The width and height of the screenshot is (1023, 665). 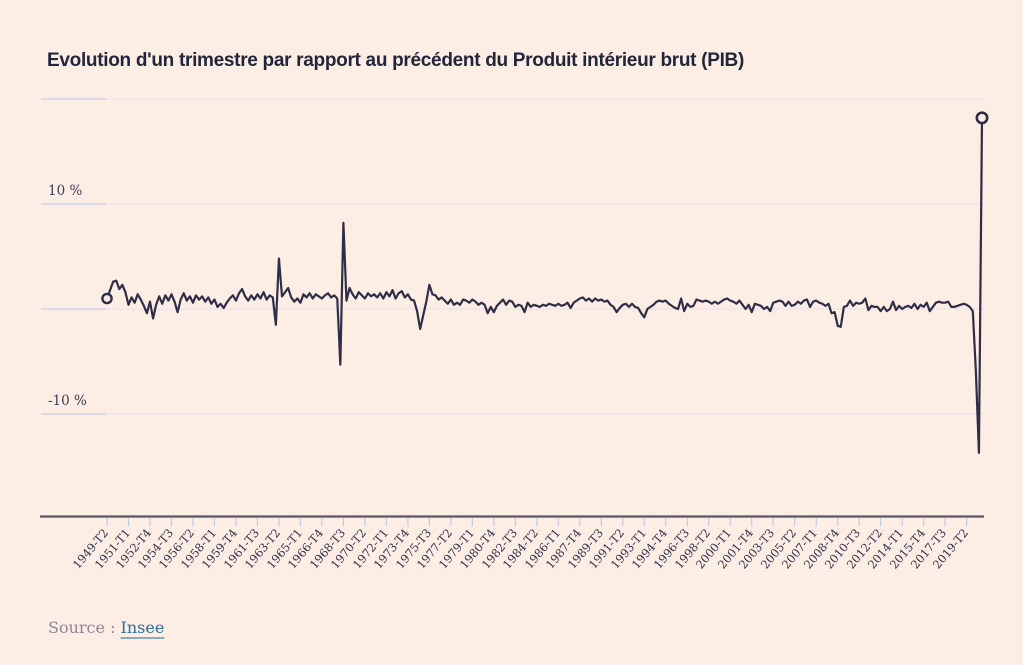 I want to click on series-end-marker, so click(x=982, y=118).